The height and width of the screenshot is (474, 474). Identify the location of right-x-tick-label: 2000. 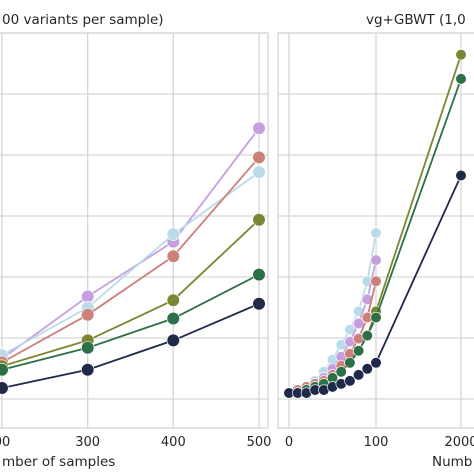
(459, 442).